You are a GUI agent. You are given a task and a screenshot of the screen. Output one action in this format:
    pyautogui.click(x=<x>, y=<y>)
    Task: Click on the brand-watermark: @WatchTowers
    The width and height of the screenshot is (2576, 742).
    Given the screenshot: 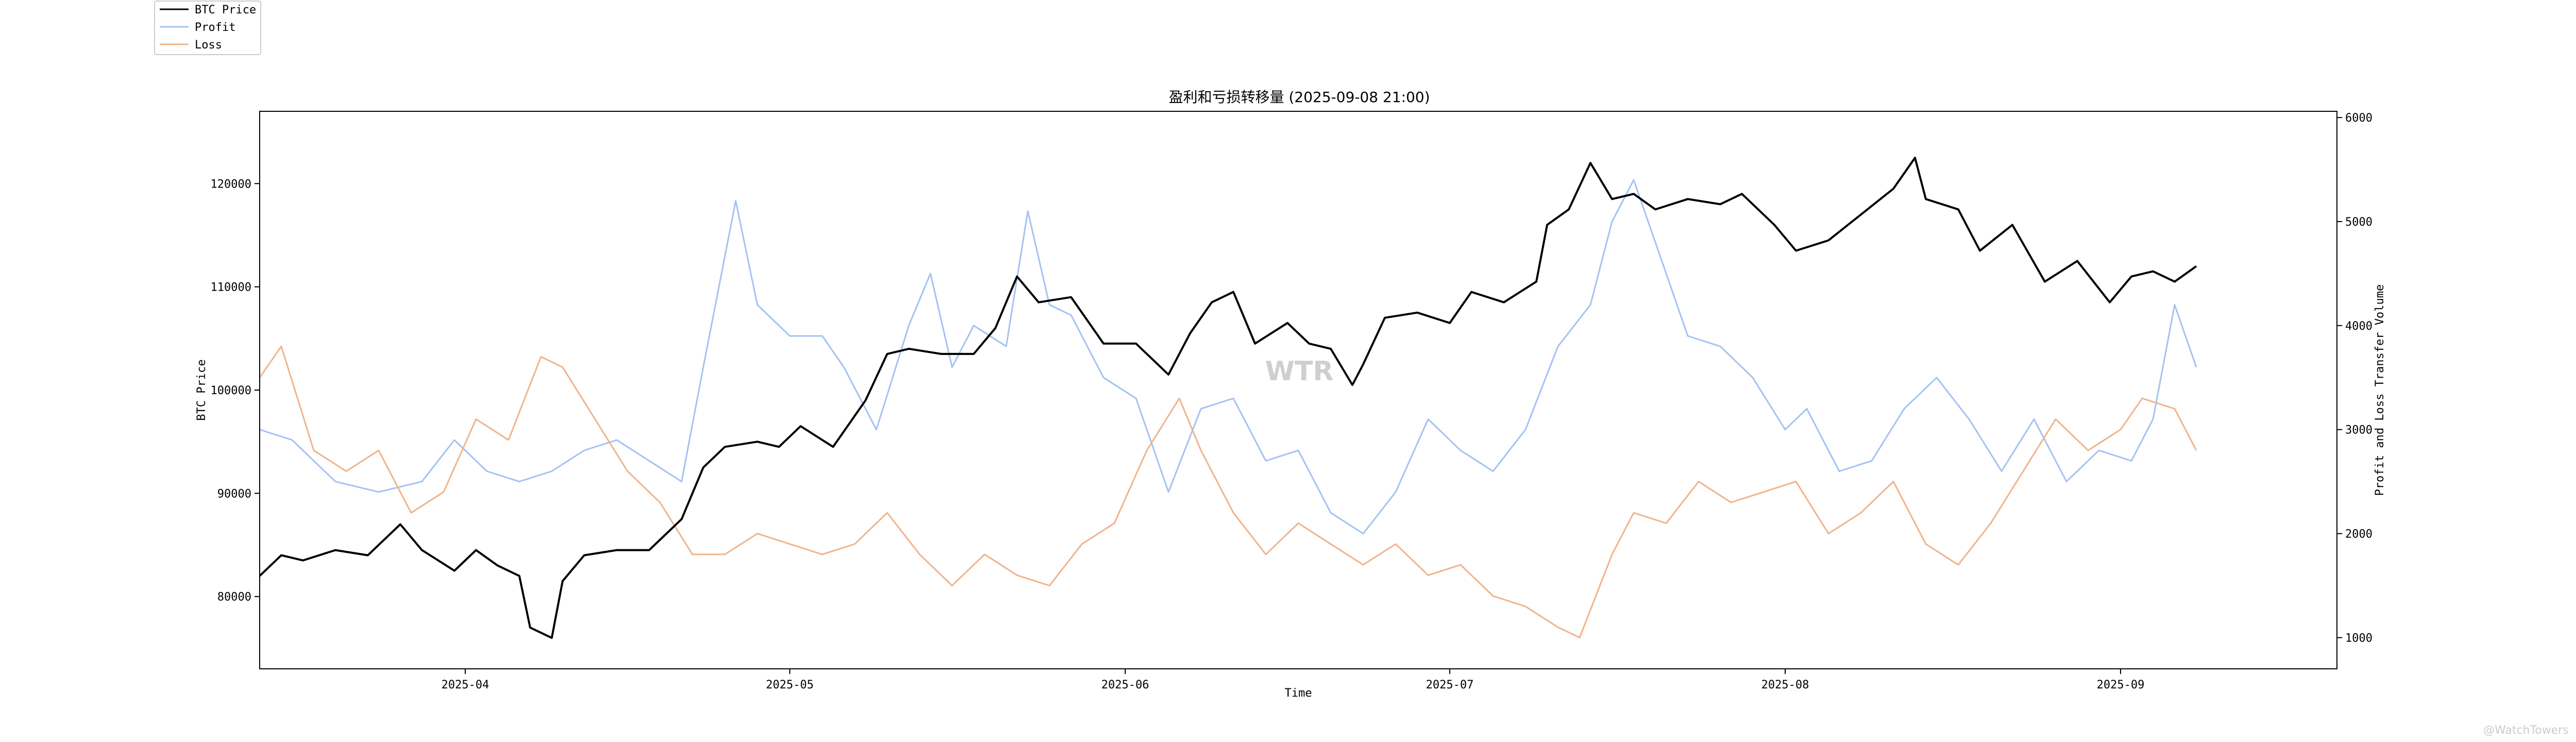 What is the action you would take?
    pyautogui.click(x=2526, y=730)
    